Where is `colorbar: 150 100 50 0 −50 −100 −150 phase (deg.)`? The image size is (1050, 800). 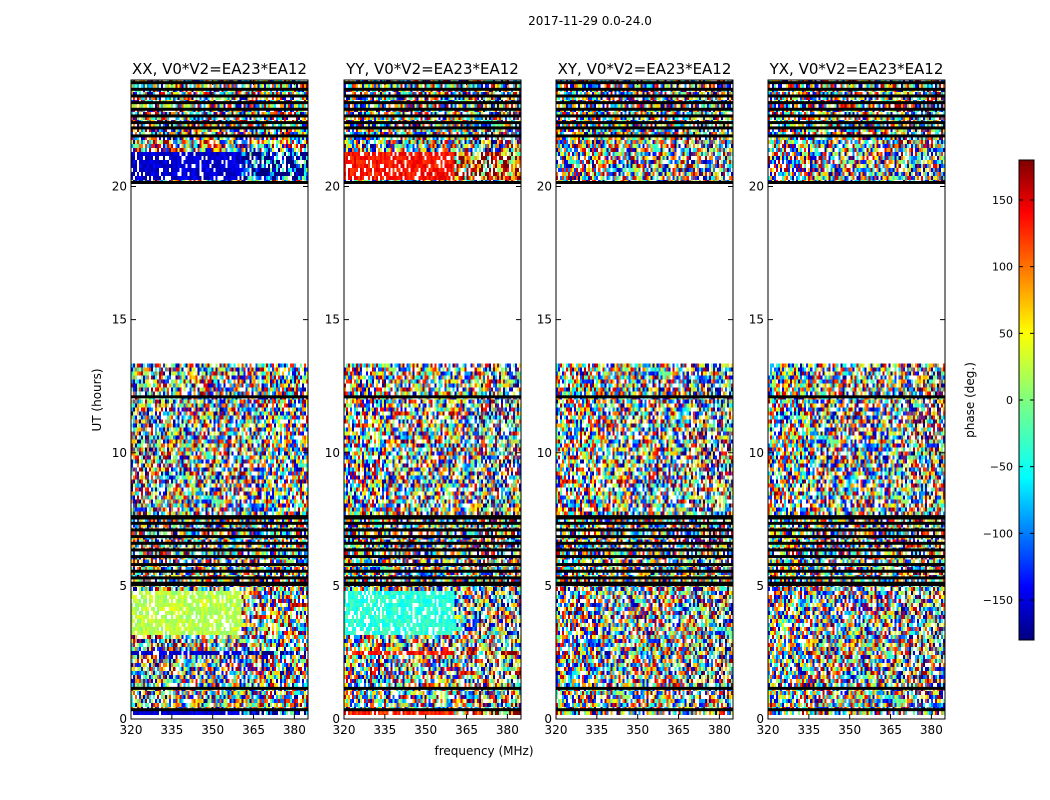 colorbar: 150 100 50 0 −50 −100 −150 phase (deg.) is located at coordinates (999, 400).